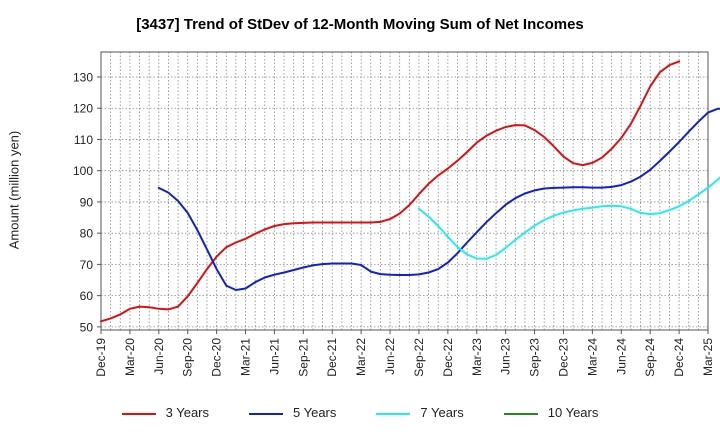 Image resolution: width=720 pixels, height=440 pixels. Describe the element at coordinates (101, 357) in the screenshot. I see `x-tick-label: Dec-19` at that location.